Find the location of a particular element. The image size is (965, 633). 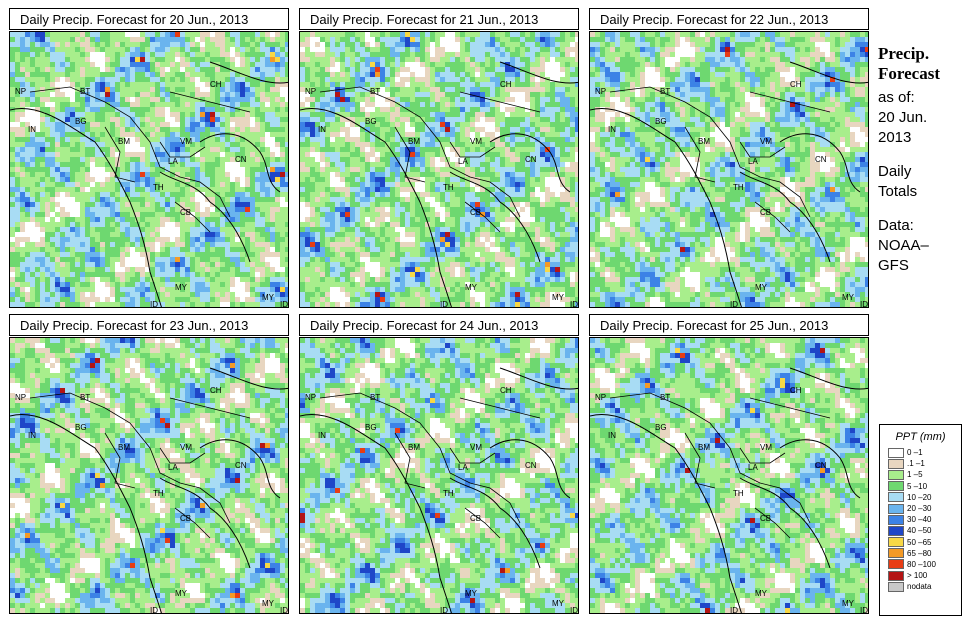

legend-label: 50 –65 is located at coordinates (919, 542).